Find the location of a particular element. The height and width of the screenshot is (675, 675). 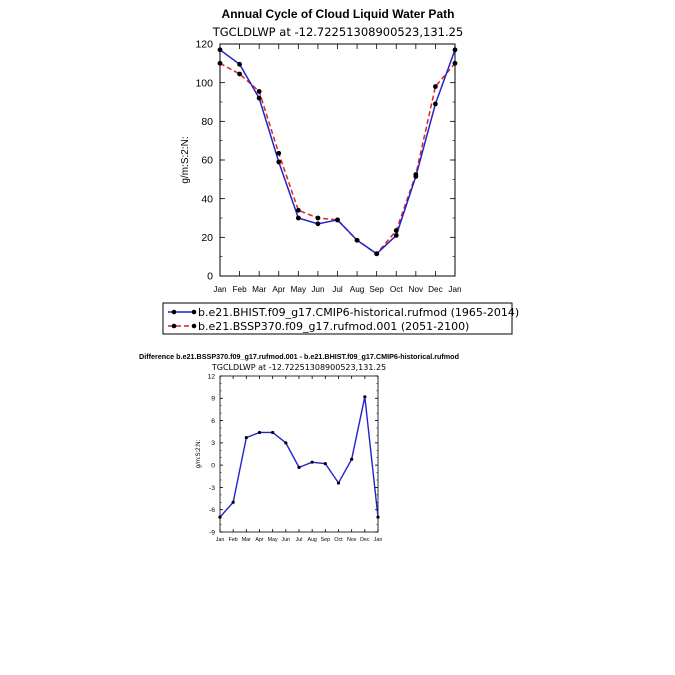

series-lines is located at coordinates (337, 152).